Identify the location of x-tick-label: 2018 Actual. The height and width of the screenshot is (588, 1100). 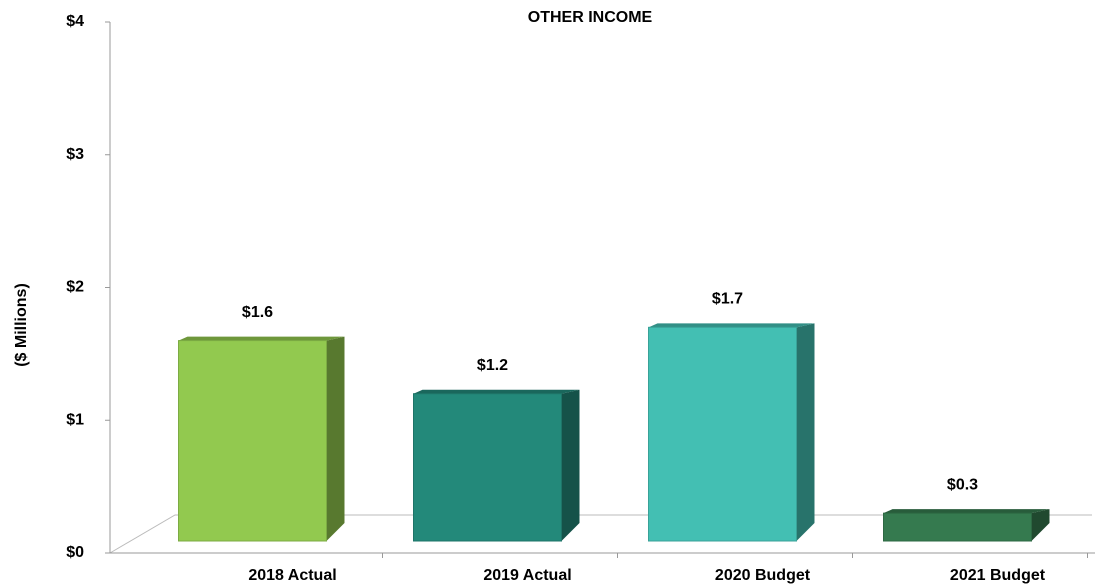
(292, 575).